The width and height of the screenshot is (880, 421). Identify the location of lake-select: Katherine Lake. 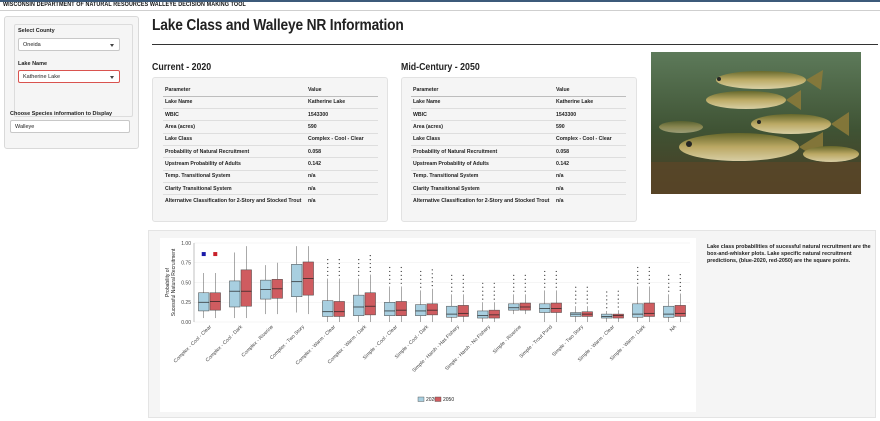
(69, 76).